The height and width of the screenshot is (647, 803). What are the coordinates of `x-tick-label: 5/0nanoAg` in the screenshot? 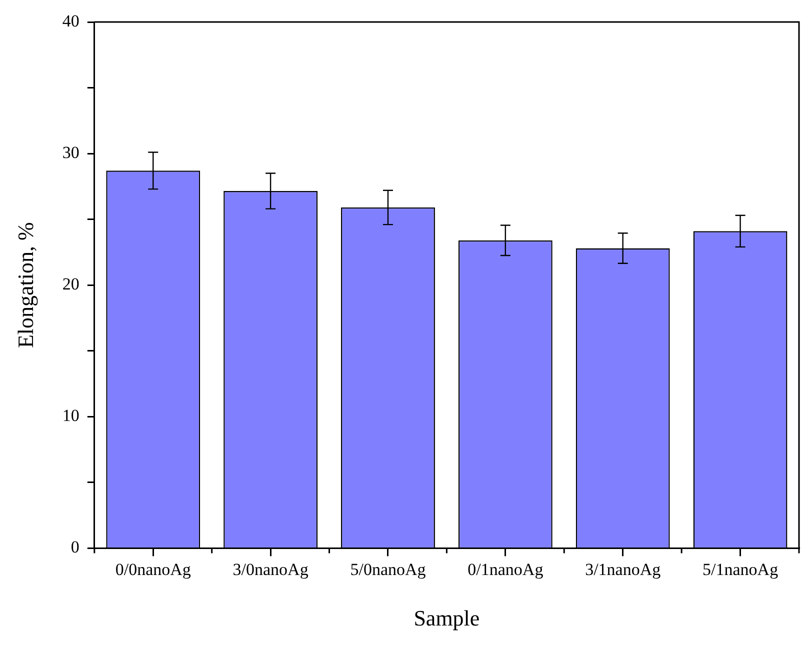 It's located at (388, 569).